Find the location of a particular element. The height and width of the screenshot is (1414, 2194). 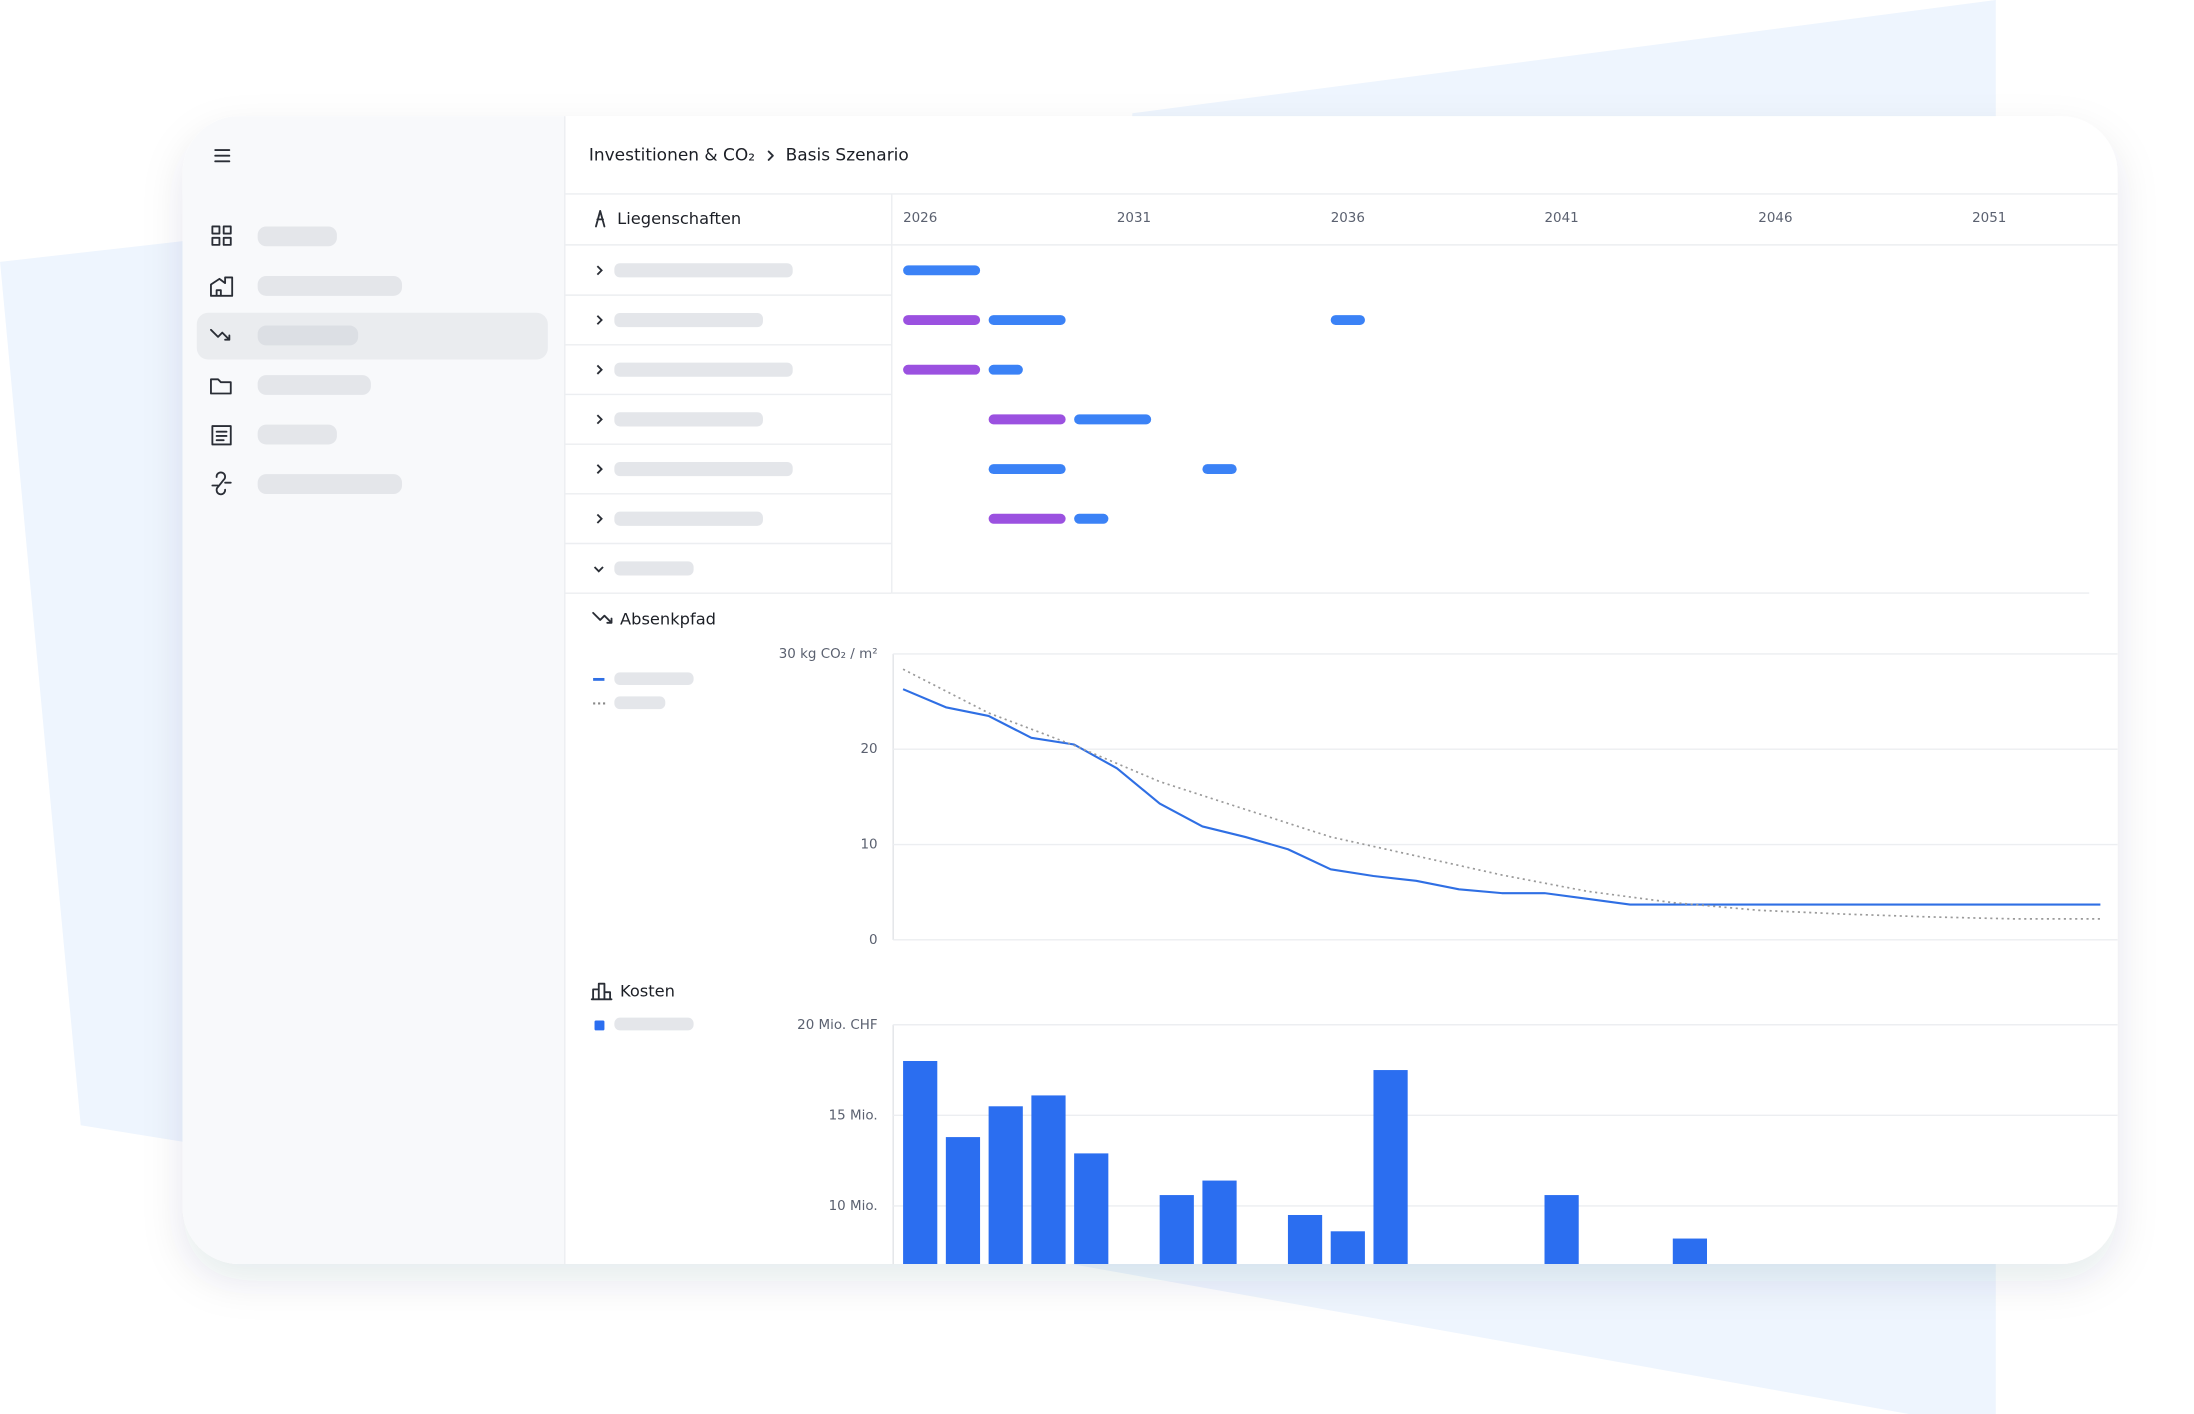

nav-icons is located at coordinates (222, 360).